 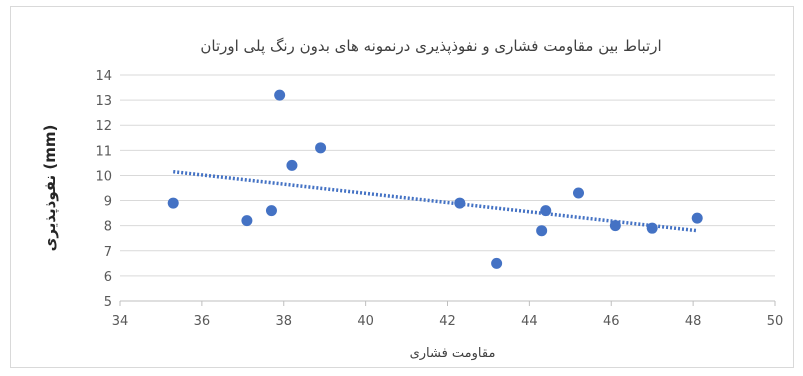 What do you see at coordinates (103, 189) in the screenshot?
I see `y-tick-labels: 5 6 7 8 9 10 11 12 13 14` at bounding box center [103, 189].